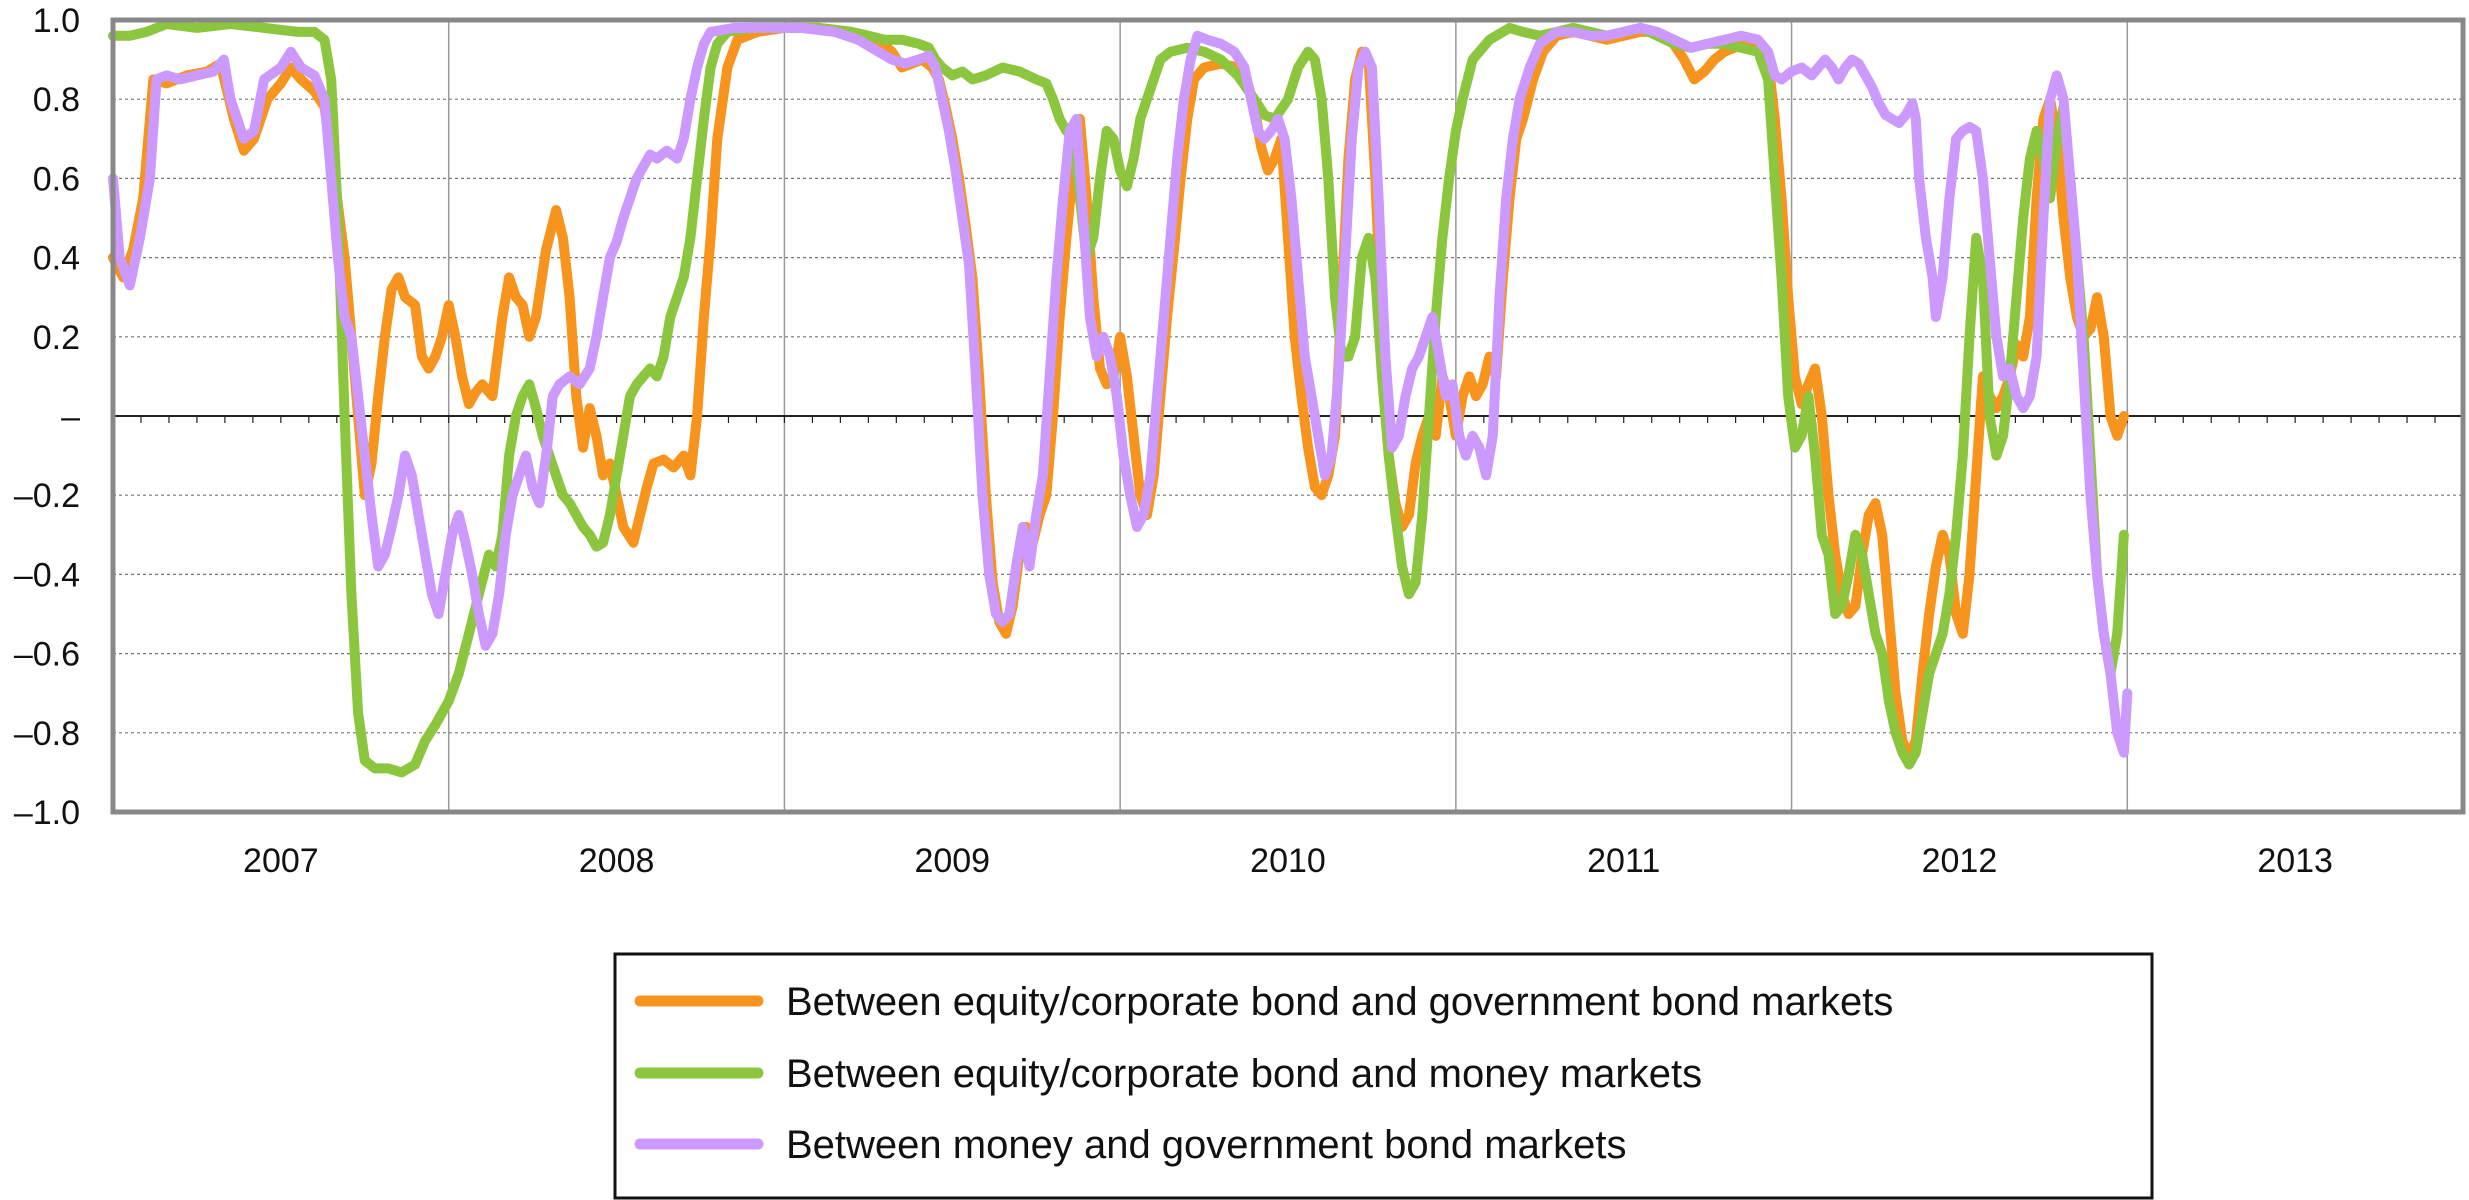 Image resolution: width=2469 pixels, height=1200 pixels. What do you see at coordinates (281, 861) in the screenshot?
I see `x-tick-label-0: 2007` at bounding box center [281, 861].